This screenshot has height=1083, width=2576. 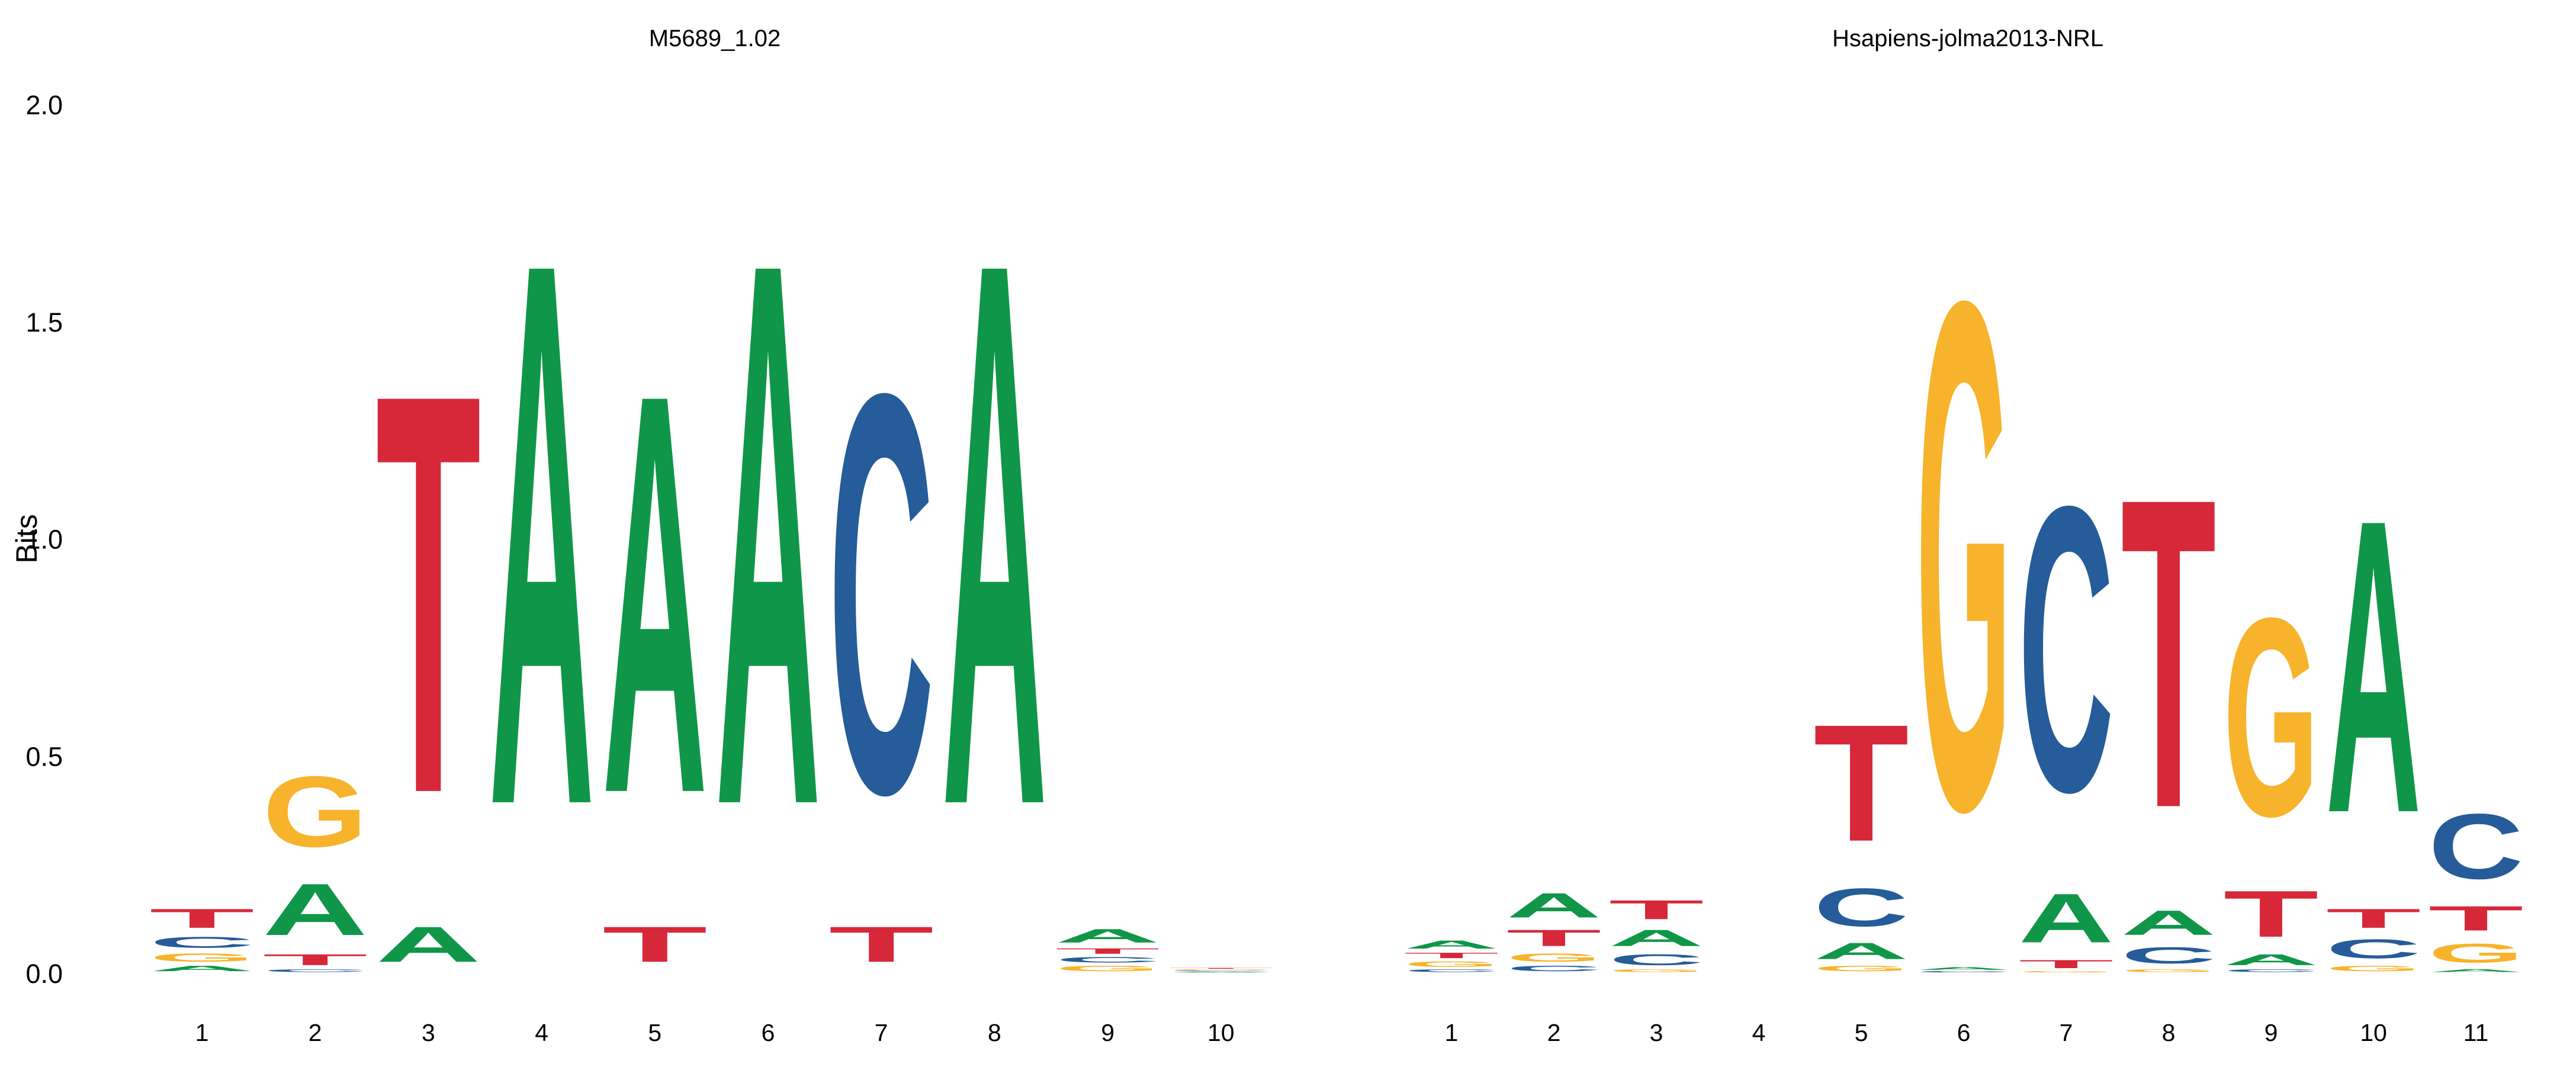 I want to click on panel-title: Hsapiens-jolma2013-NRL, so click(x=1967, y=39).